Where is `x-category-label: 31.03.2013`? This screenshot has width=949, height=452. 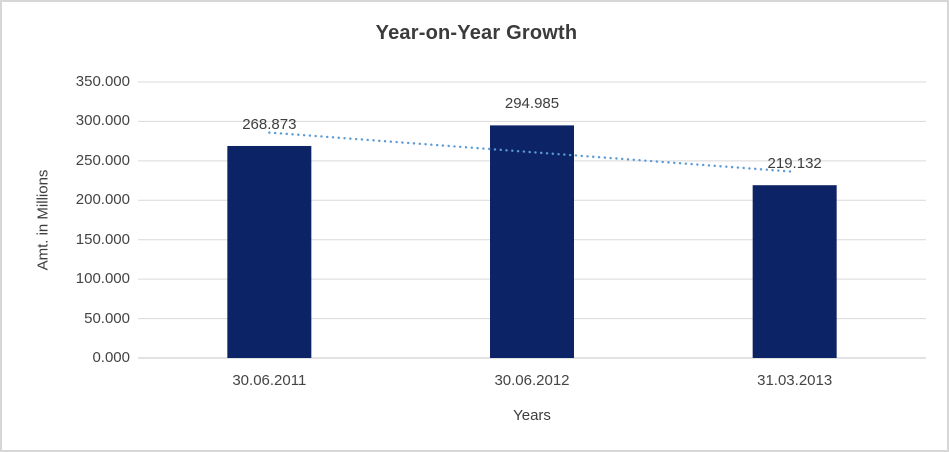 x-category-label: 31.03.2013 is located at coordinates (795, 380).